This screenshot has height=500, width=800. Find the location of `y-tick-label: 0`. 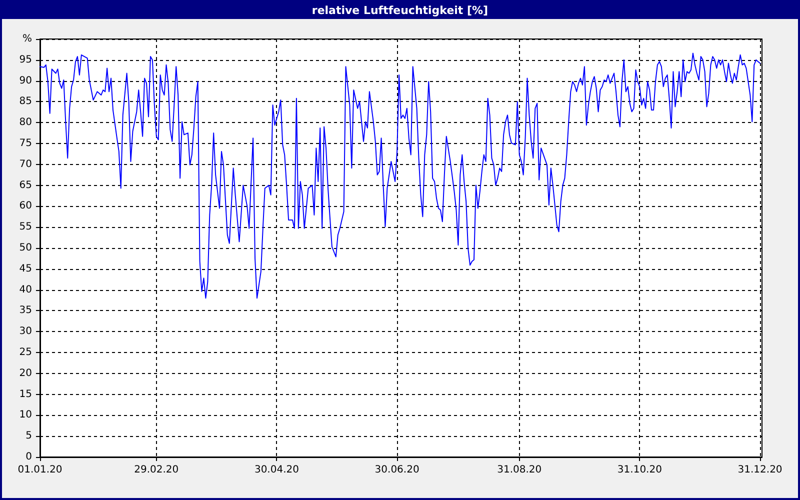

y-tick-label: 0 is located at coordinates (29, 457).